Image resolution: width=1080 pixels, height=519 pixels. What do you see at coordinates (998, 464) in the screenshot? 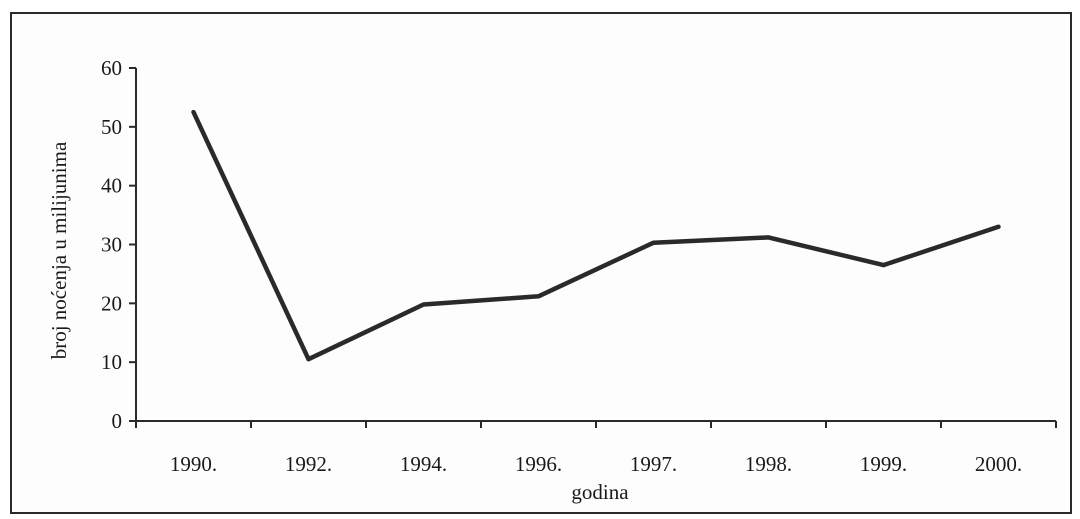
I see `x-tick-label: 2000.` at bounding box center [998, 464].